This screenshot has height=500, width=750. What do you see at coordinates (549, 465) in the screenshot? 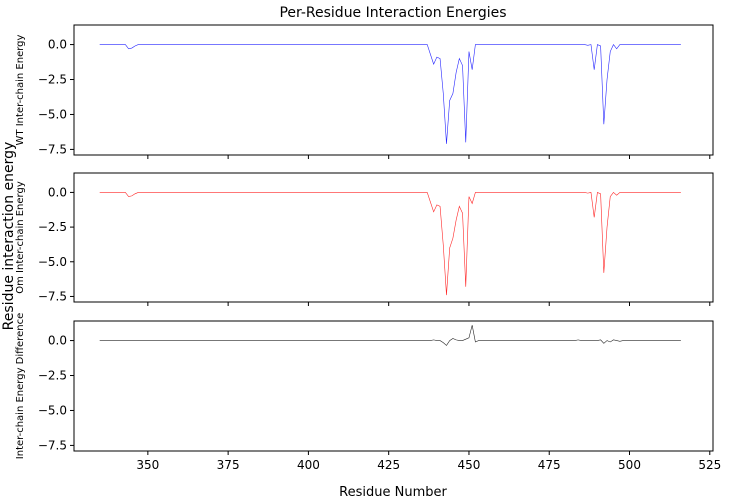
I see `x-tick-label: 475` at bounding box center [549, 465].